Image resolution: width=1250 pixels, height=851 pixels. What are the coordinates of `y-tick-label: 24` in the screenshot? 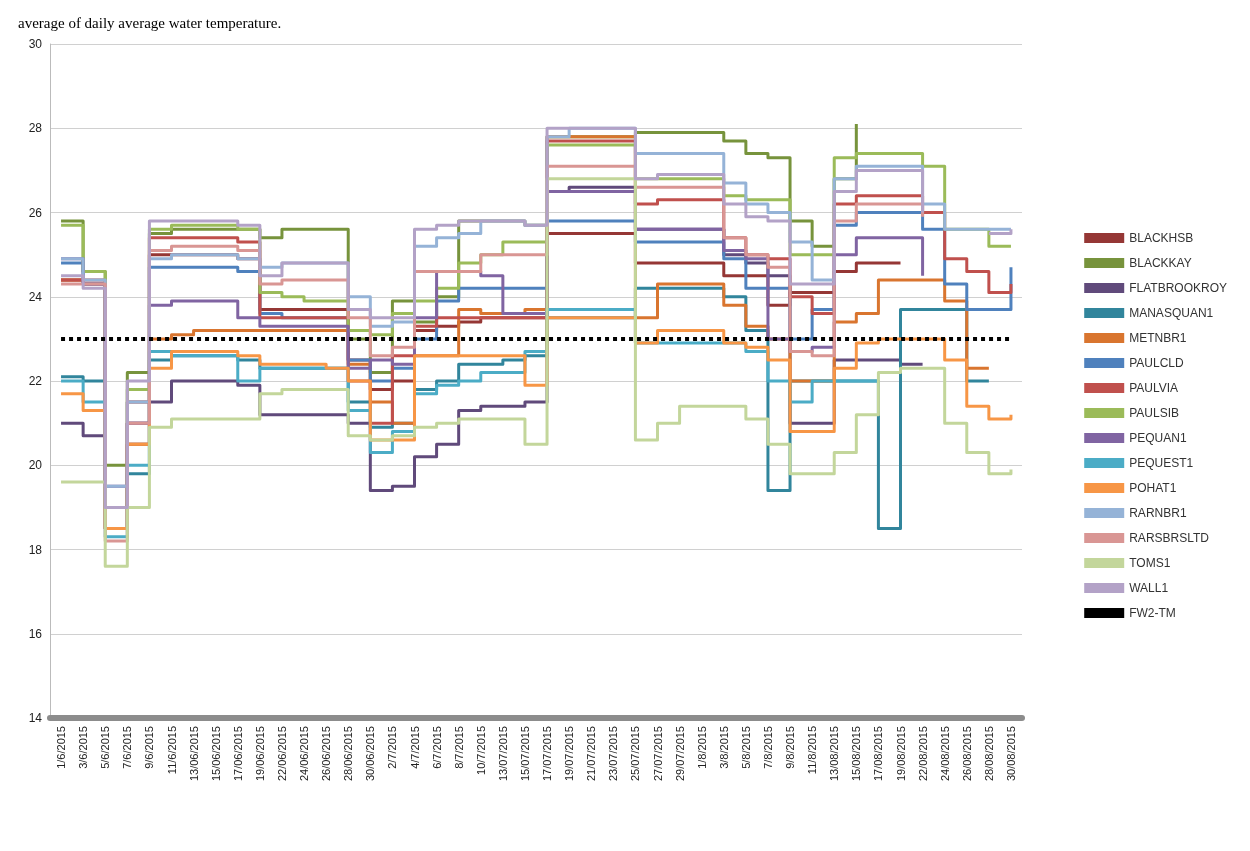 It's located at (35, 296).